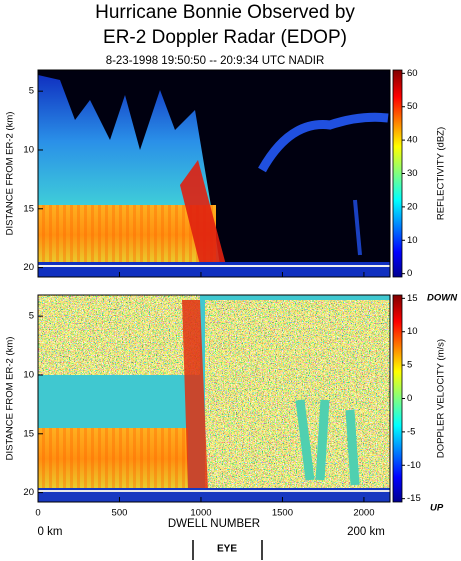  Describe the element at coordinates (442, 298) in the screenshot. I see `colorbar-end-label: DOWN` at that location.